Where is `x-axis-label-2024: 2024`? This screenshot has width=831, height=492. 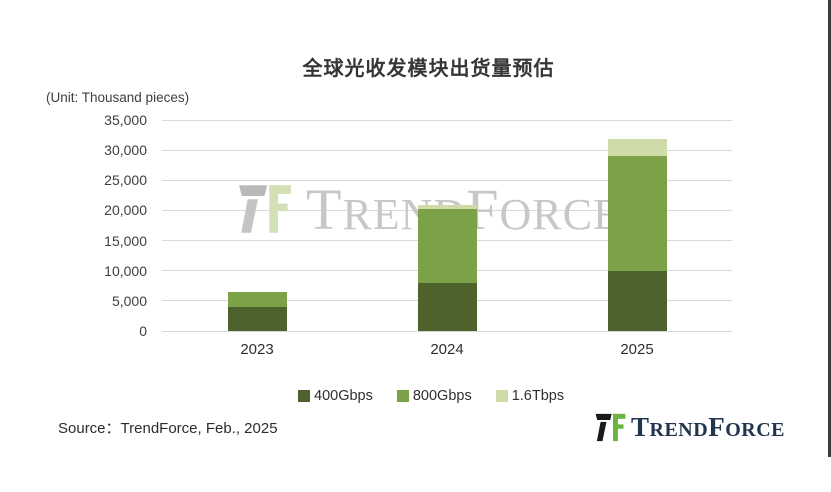 x-axis-label-2024: 2024 is located at coordinates (447, 349).